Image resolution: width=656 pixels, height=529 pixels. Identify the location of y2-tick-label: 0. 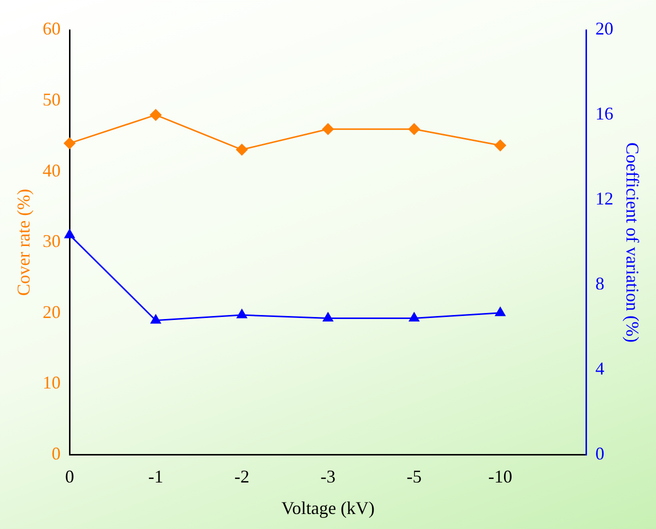
(599, 454).